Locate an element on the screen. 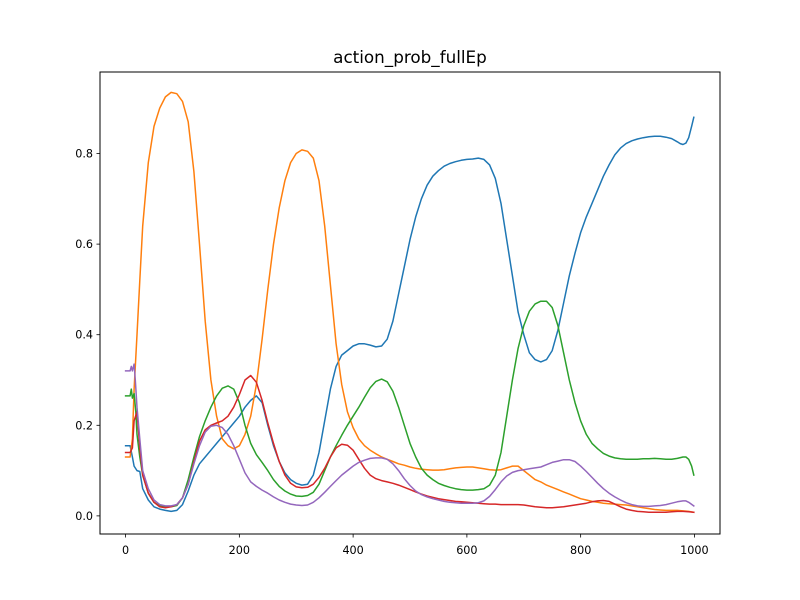 This screenshot has height=600, width=800. y-tick-label: 0.2 is located at coordinates (84, 425).